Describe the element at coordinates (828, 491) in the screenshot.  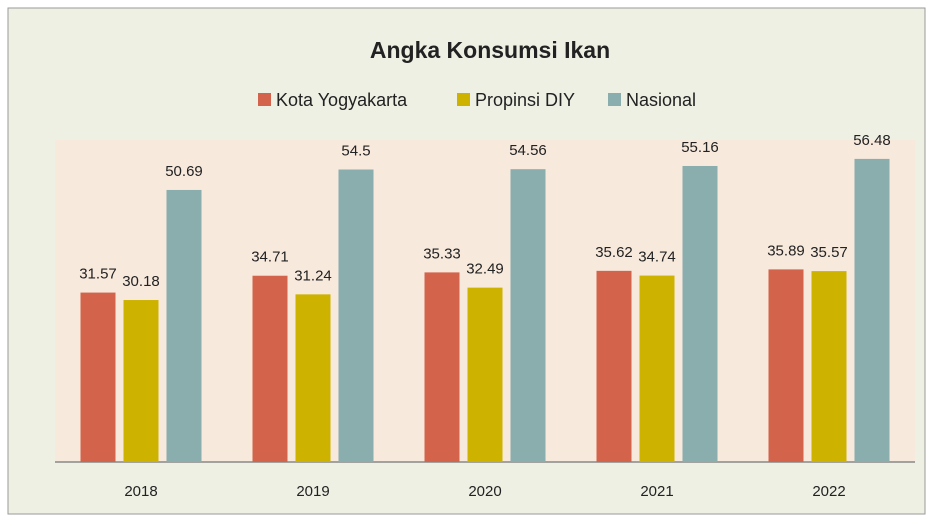
I see `x-tick-label: 2022` at that location.